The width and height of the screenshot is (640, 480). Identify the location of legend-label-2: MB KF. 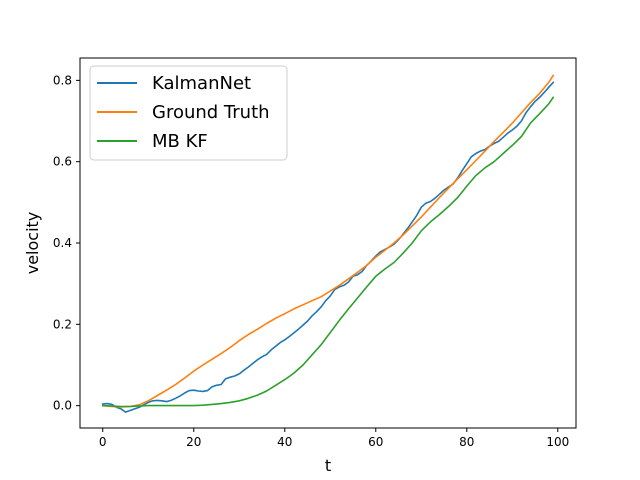
(180, 141).